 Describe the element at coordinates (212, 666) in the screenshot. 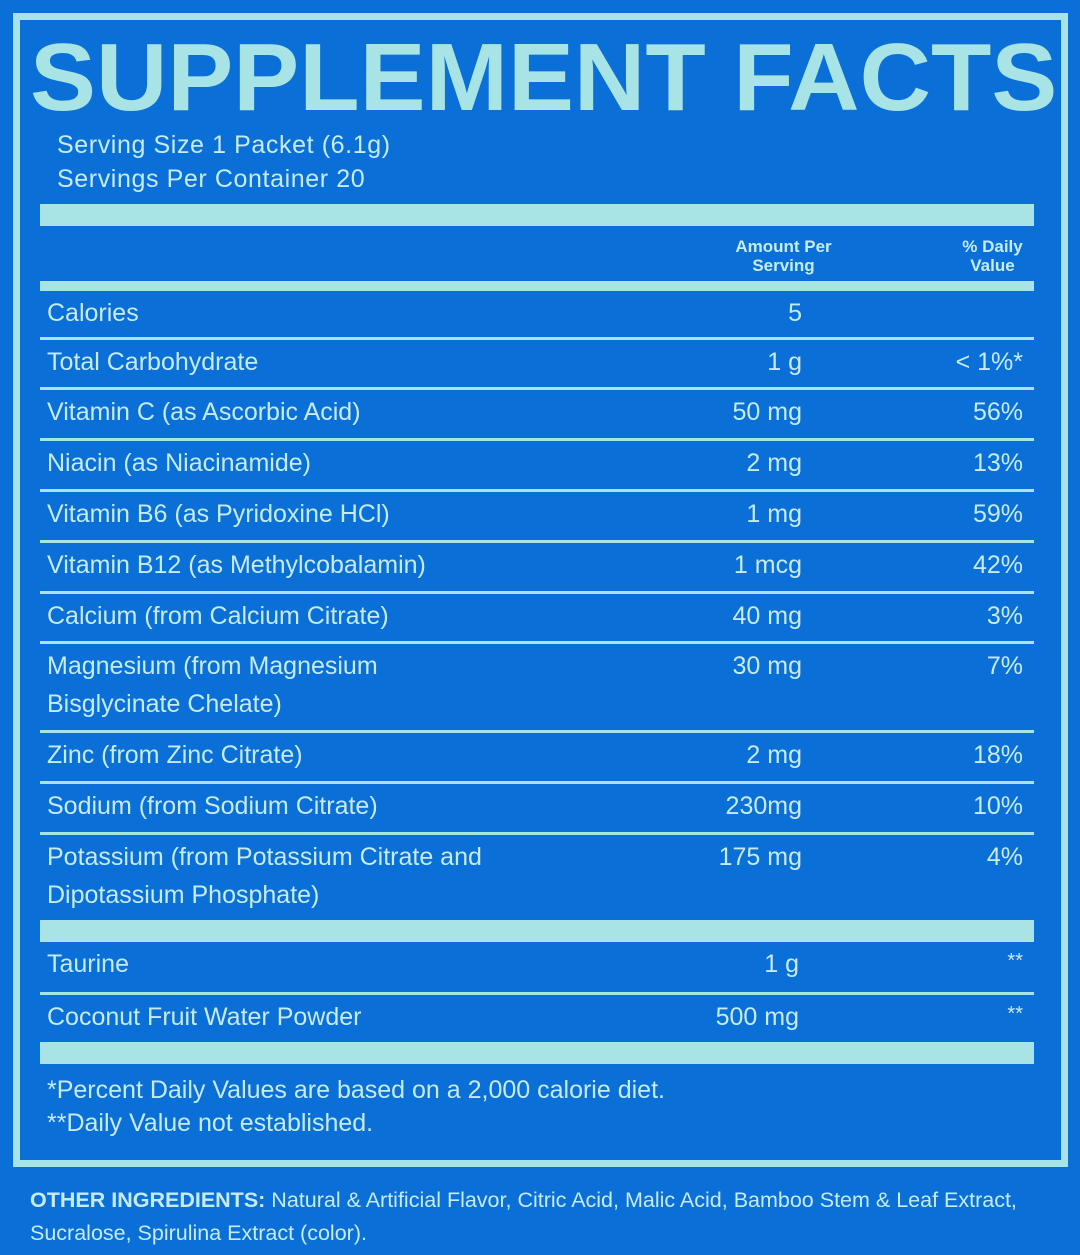

I see `nutrient-name-line: Magnesium (from Magnesium` at that location.